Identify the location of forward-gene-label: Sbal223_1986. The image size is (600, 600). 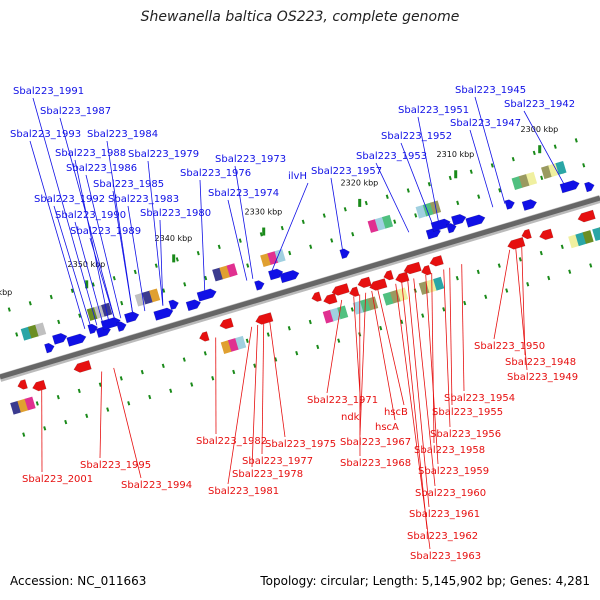
(101, 168).